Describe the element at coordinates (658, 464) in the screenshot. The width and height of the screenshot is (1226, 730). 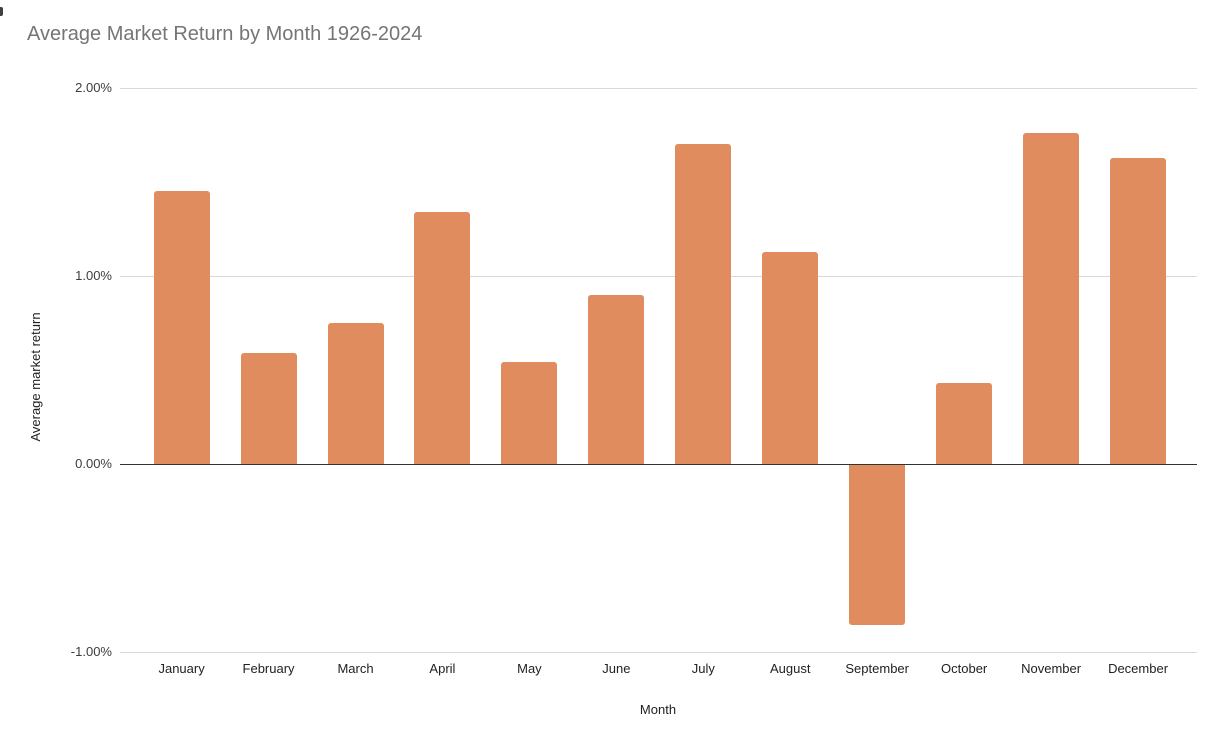
I see `zero-axis-line` at that location.